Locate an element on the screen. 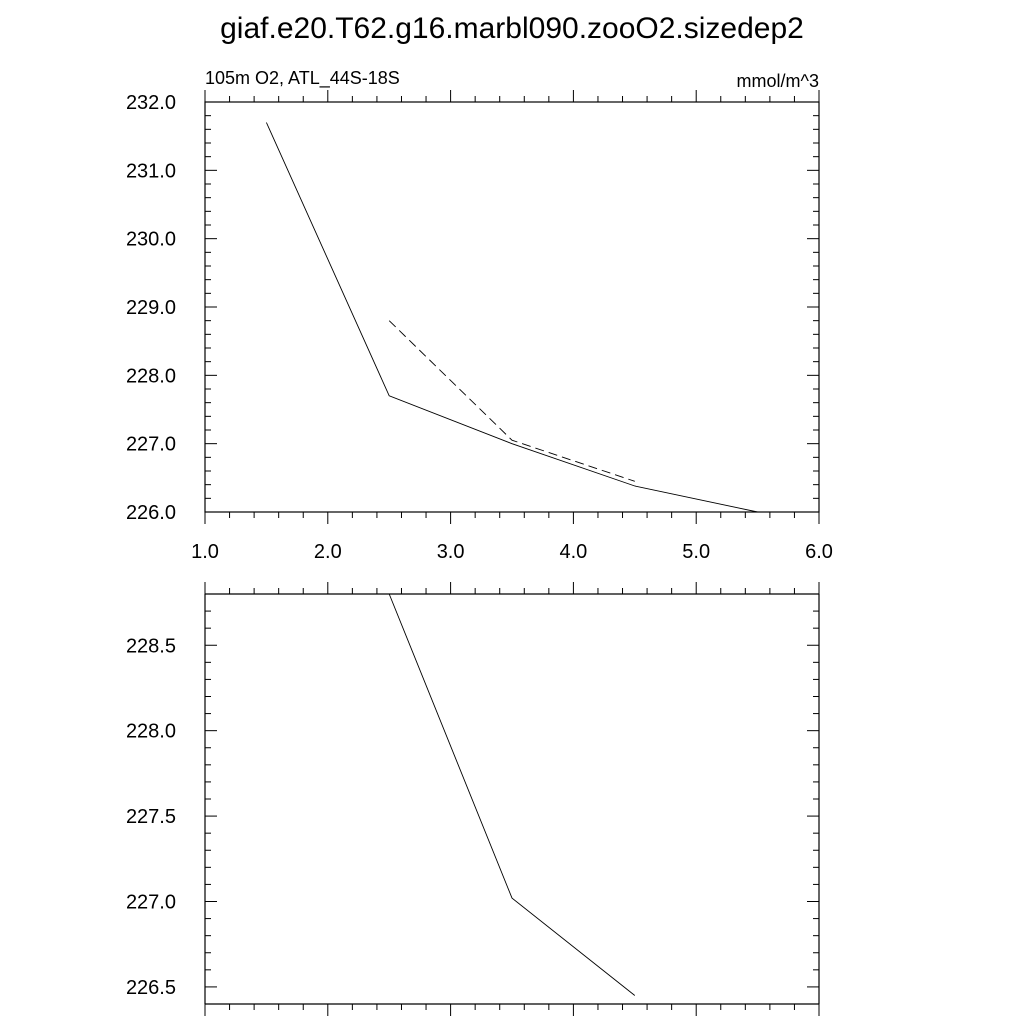 The image size is (1024, 1024). upper-left-label: 105m O2, ATL_44S-18S is located at coordinates (302, 78).